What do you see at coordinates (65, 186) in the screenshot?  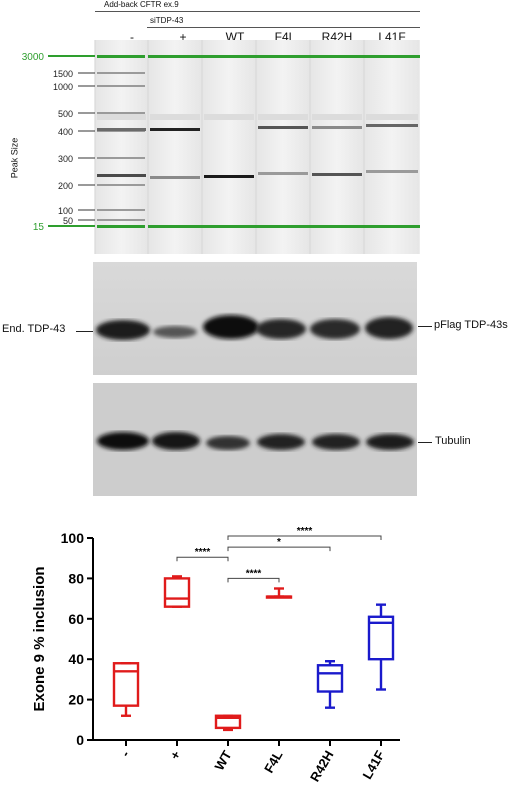 I see `size-marker-label: 200` at bounding box center [65, 186].